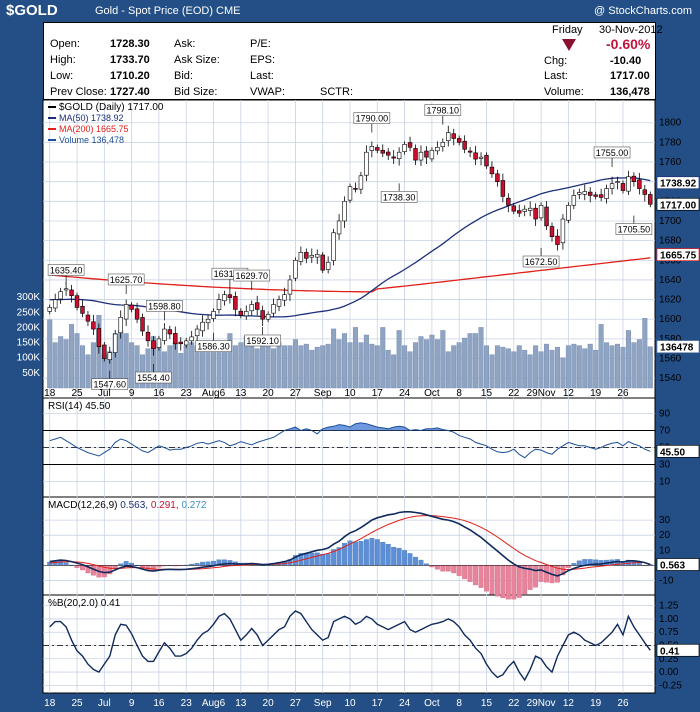 The image size is (700, 712). I want to click on bottom-x-tick-label: 23, so click(187, 703).